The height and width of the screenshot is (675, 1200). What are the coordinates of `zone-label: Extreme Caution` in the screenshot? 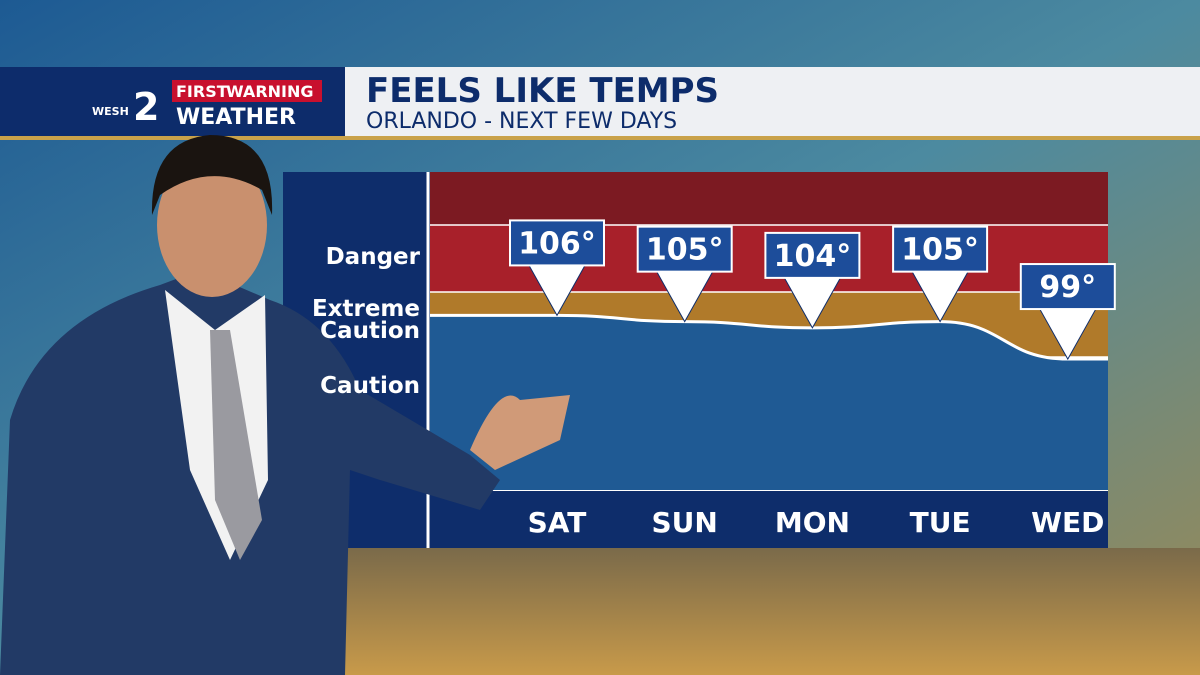 It's located at (365, 320).